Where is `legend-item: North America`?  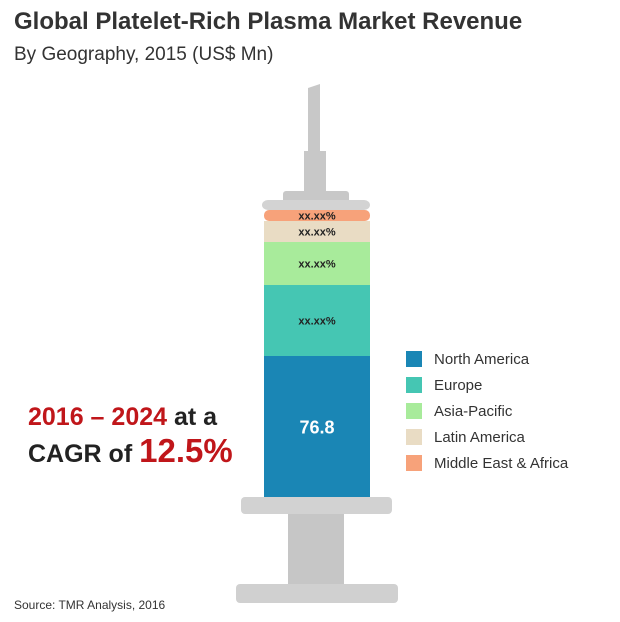 legend-item: North America is located at coordinates (487, 359).